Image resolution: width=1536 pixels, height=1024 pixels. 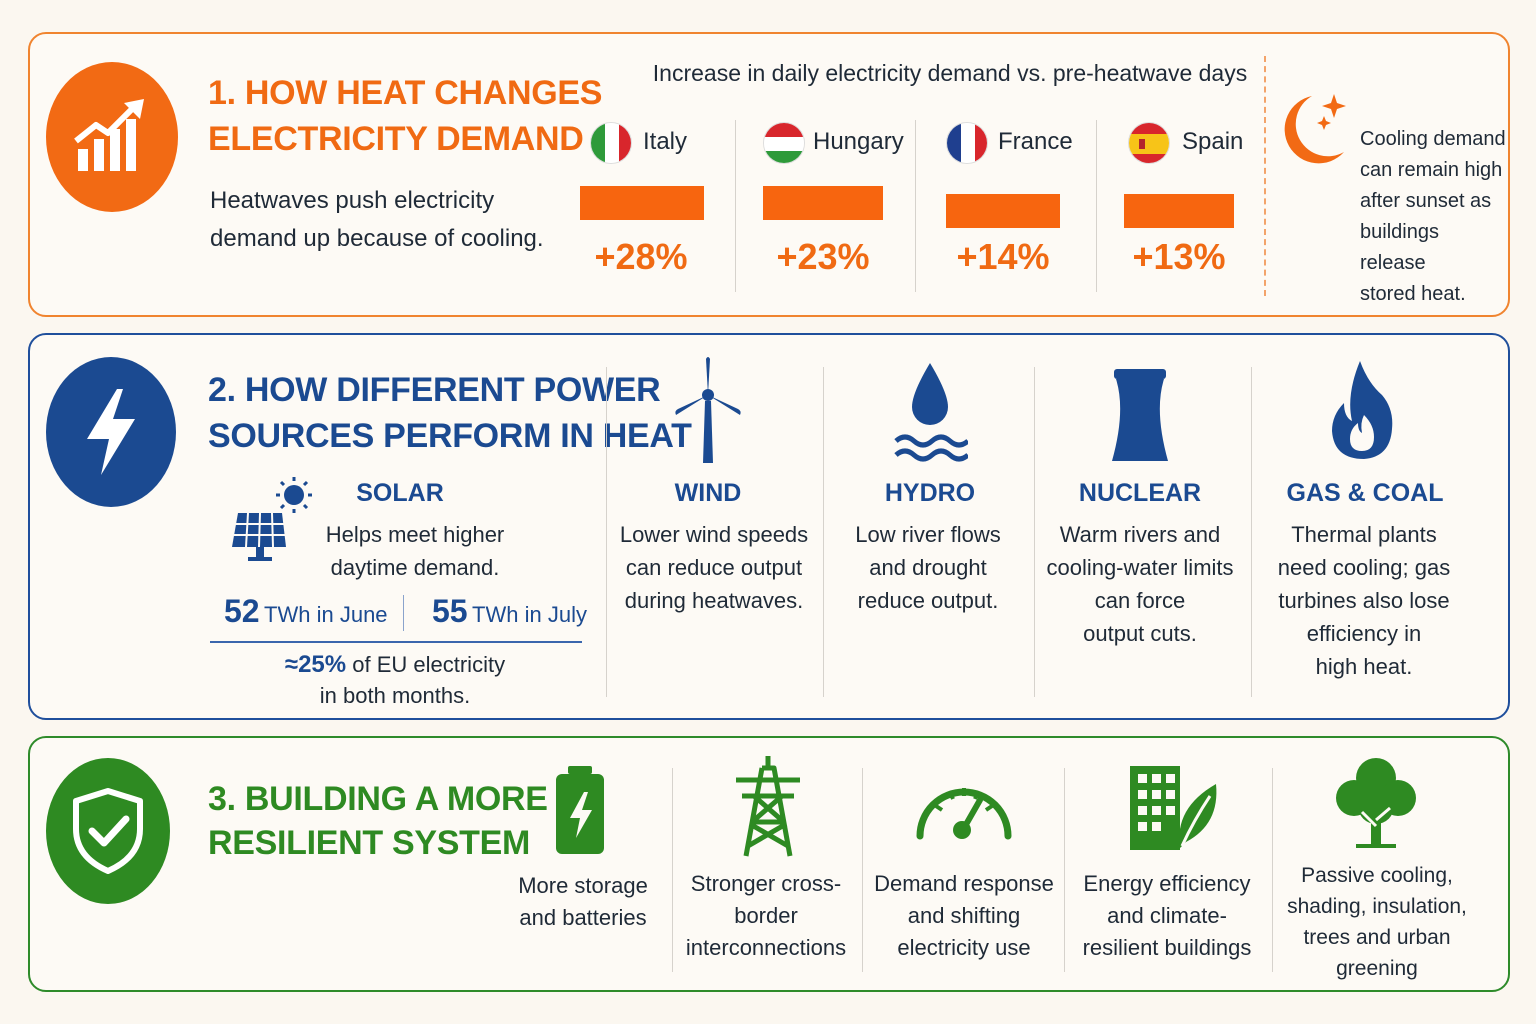 I want to click on country-hungary: Hungary +23%, so click(x=840, y=221).